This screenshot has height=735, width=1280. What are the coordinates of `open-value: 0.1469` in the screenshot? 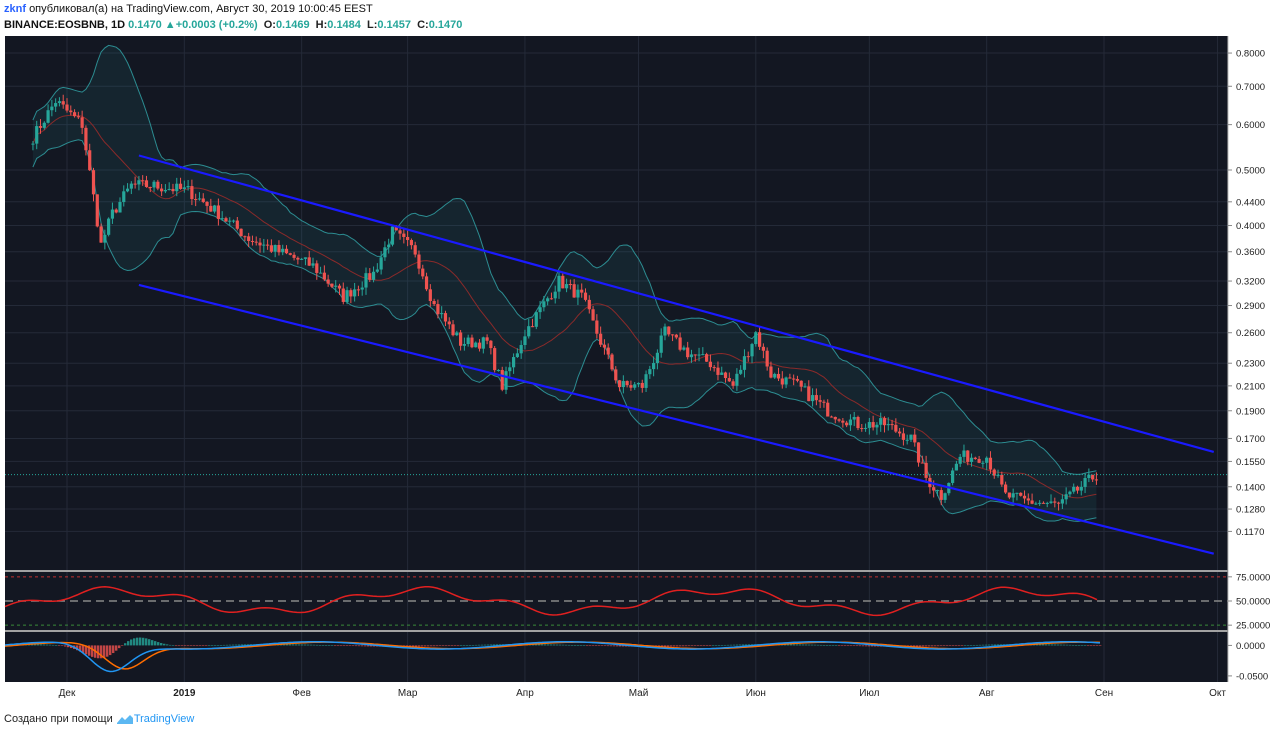 It's located at (292, 25).